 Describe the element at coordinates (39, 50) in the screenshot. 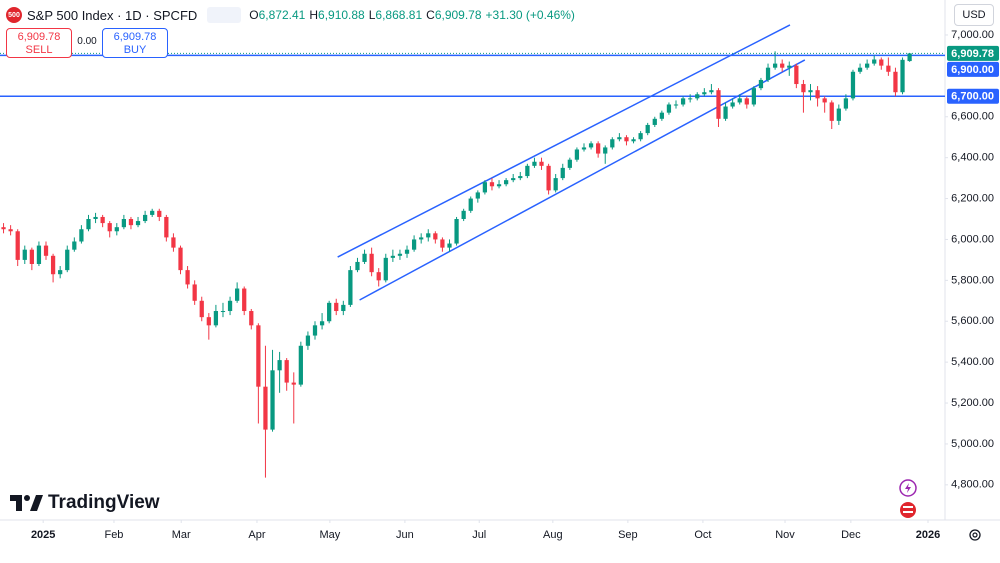

I see `sell-label: SELL` at that location.